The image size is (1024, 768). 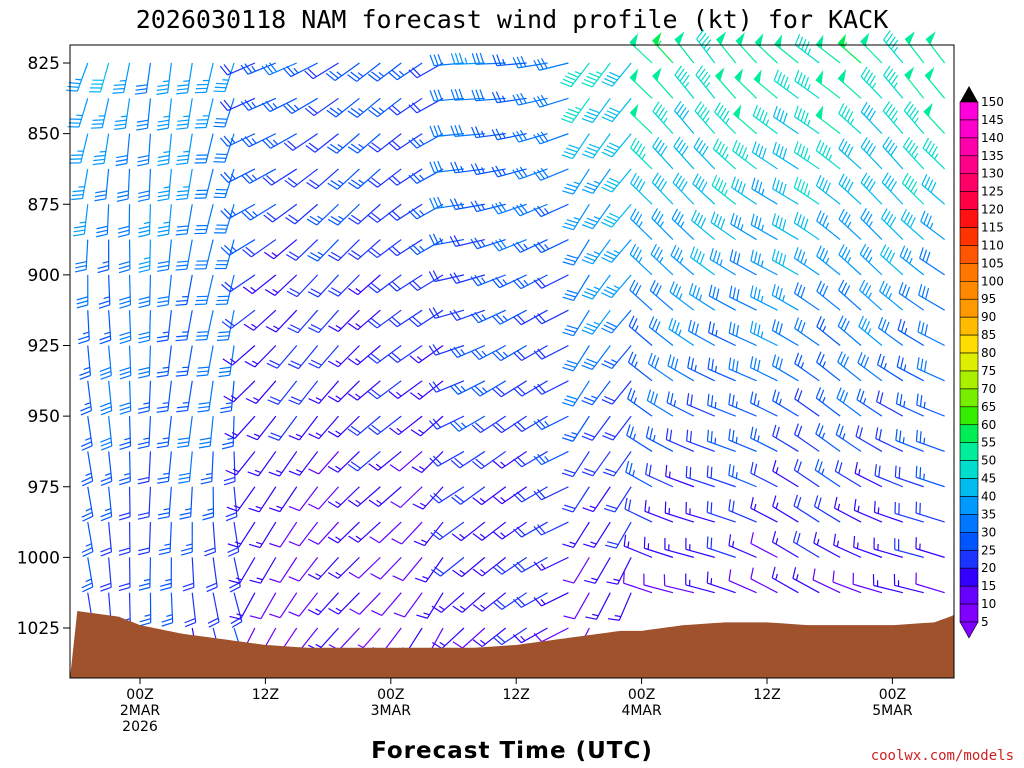 I want to click on colorbar-tick-label: 130, so click(x=992, y=174).